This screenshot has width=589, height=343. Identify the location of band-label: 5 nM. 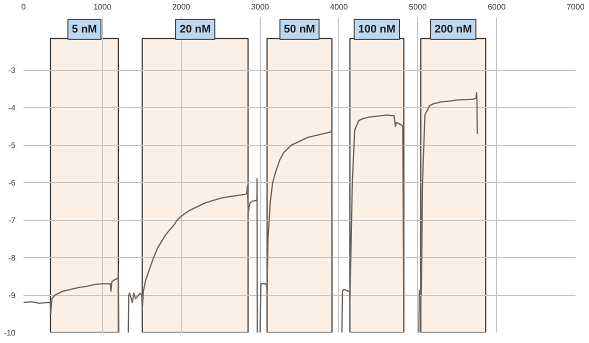
(84, 29).